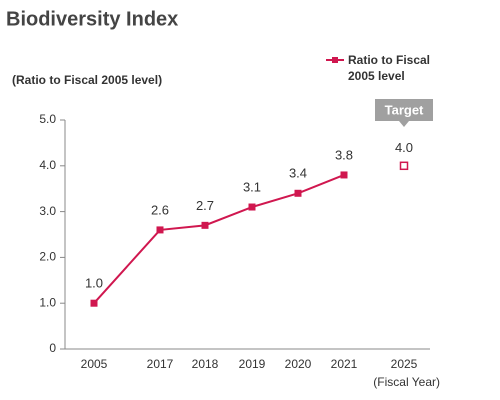  What do you see at coordinates (47, 165) in the screenshot?
I see `y-tick-label: 4.0` at bounding box center [47, 165].